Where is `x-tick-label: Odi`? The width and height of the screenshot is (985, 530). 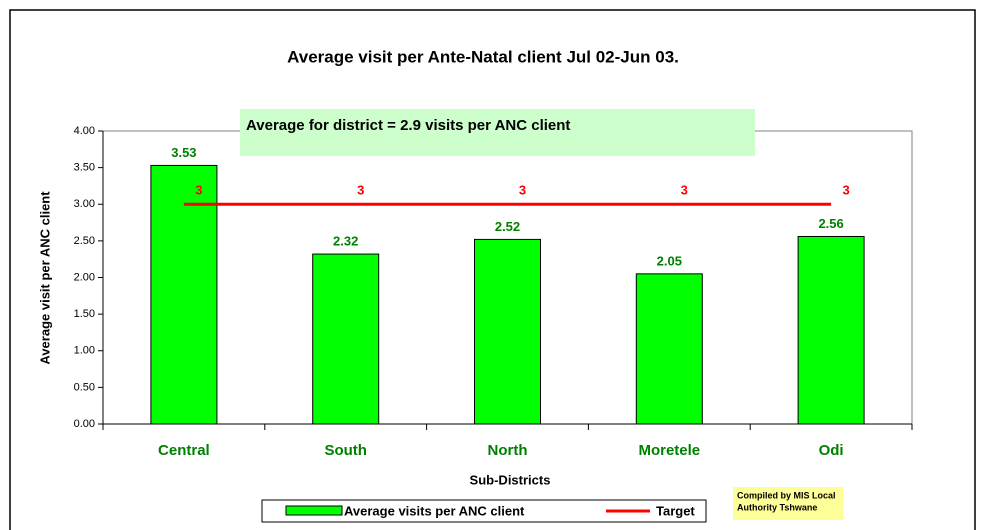 x-tick-label: Odi is located at coordinates (831, 450).